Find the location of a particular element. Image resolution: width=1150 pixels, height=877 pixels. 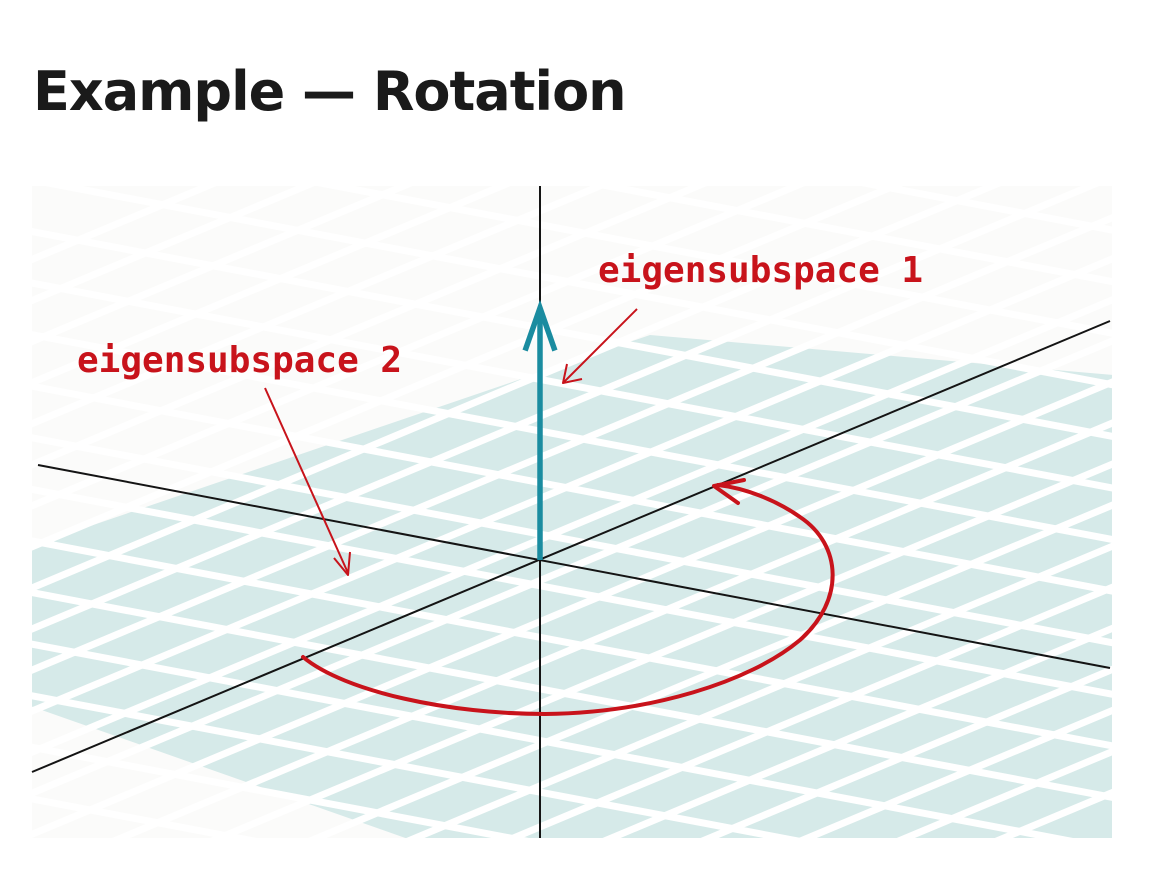

rotation-arc-arrowhead is located at coordinates (729, 491).